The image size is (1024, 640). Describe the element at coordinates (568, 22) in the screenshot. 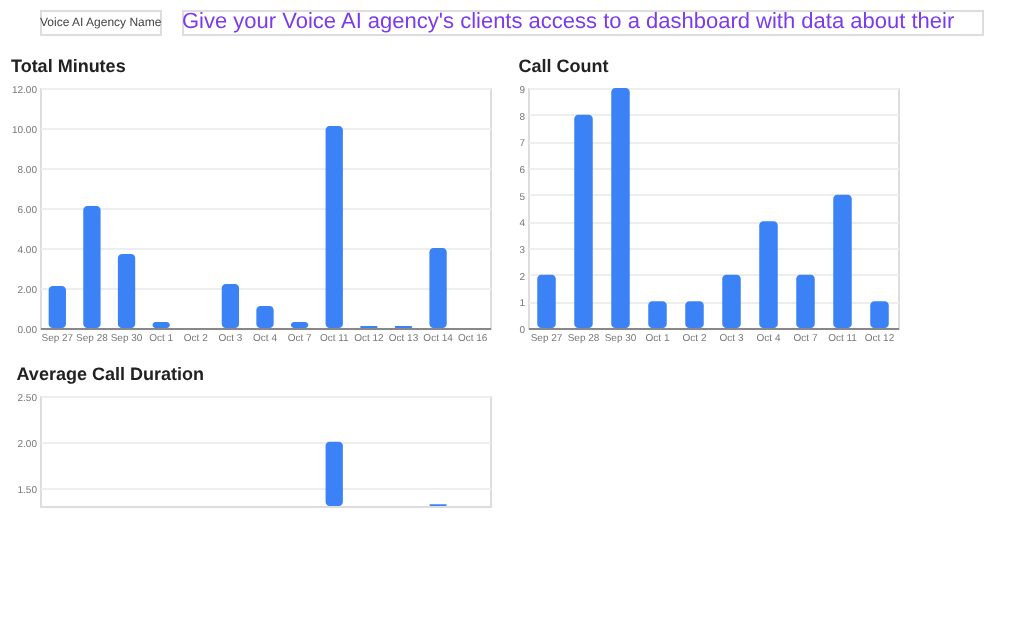

I see `text: Give your Voice AI agency's clients access to a dashboard with data about their` at that location.